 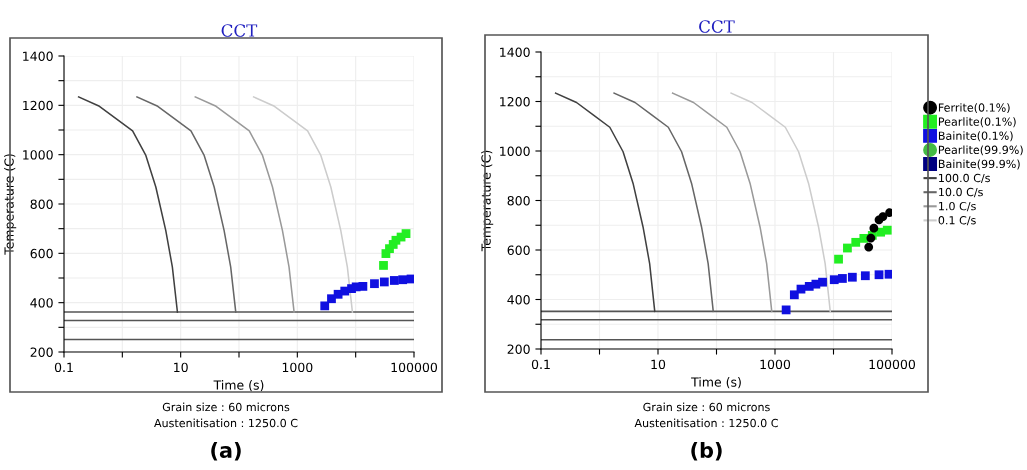 I want to click on legend-label: Bainite(0.1%), so click(x=975, y=136).